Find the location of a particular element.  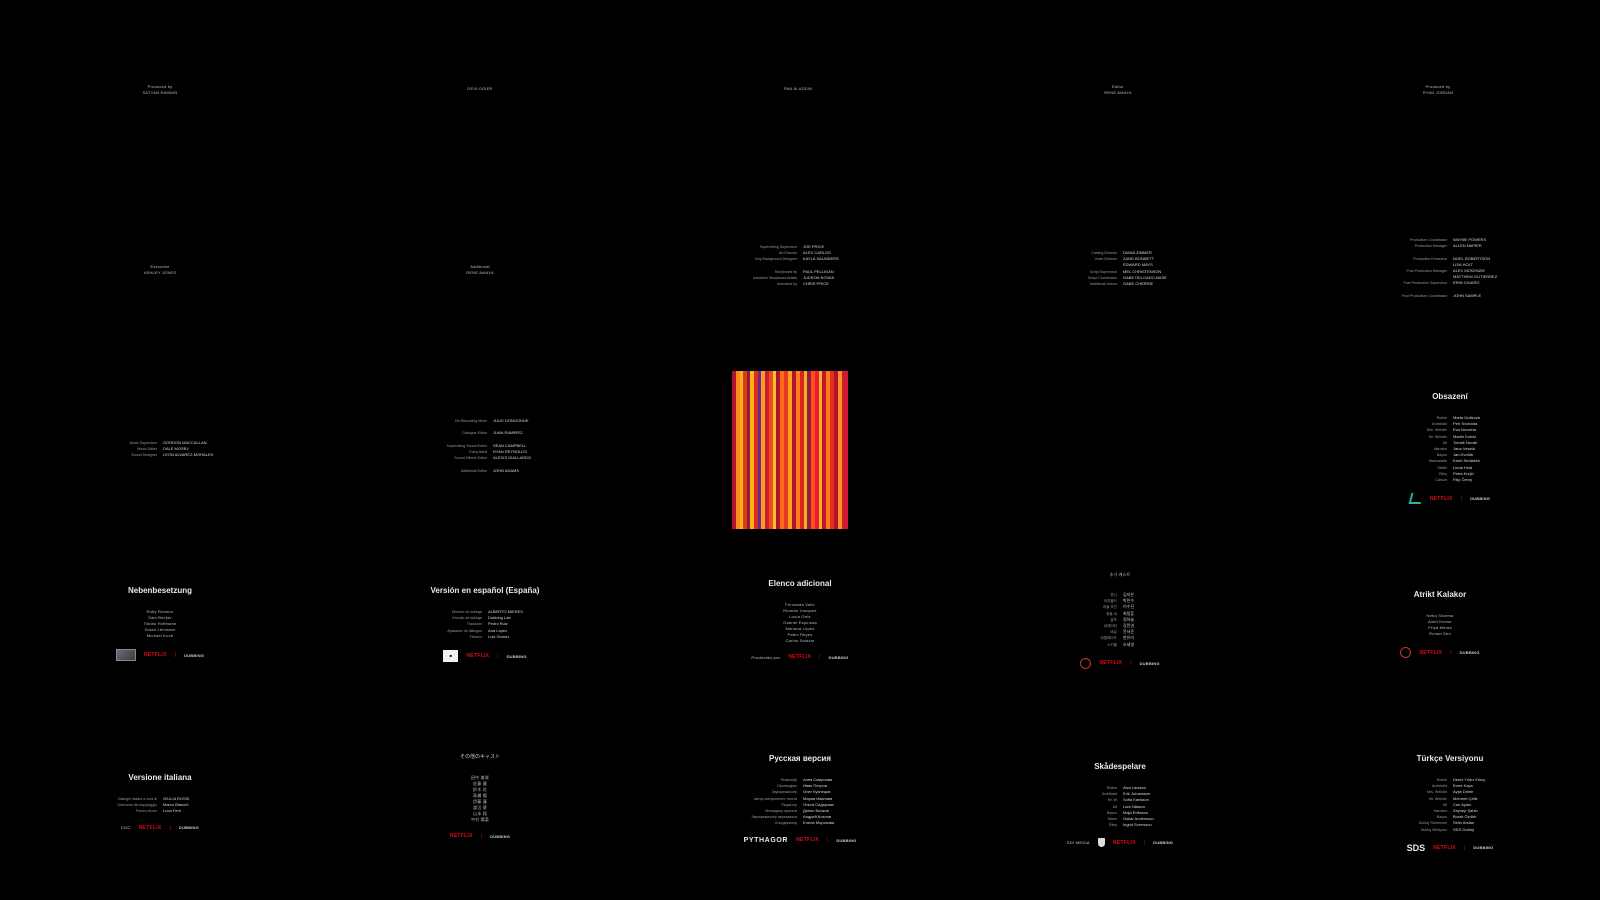

logo-row: NETFLIX | DUBBING is located at coordinates (480, 836).